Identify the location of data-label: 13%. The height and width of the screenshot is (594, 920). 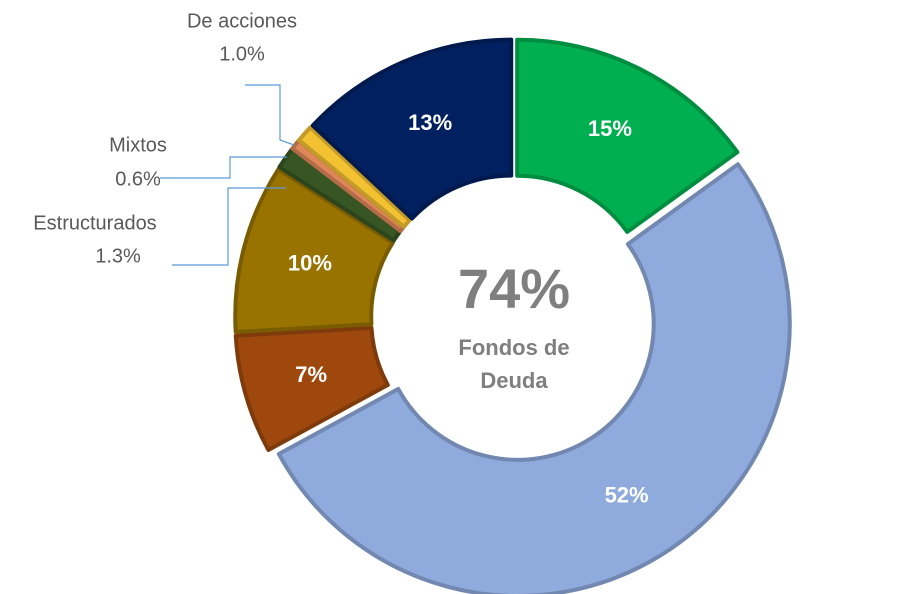
(430, 122).